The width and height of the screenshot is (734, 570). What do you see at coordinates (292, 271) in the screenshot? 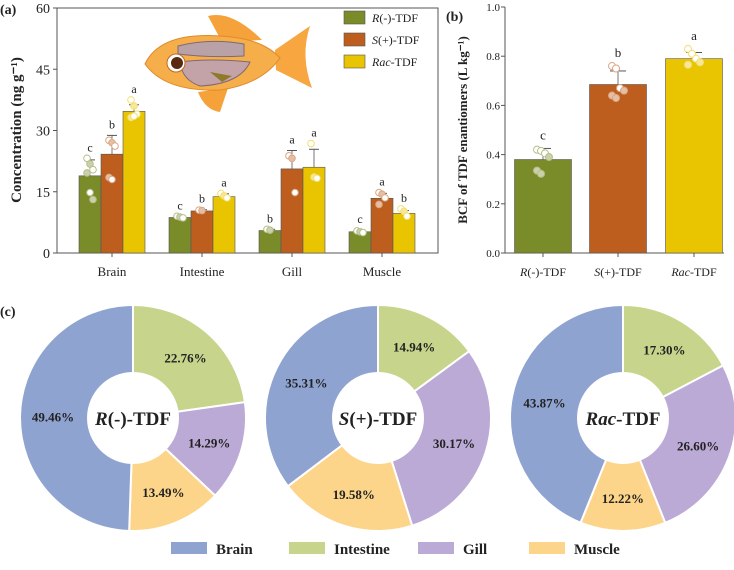
I see `x-tick-label-a: Gill` at bounding box center [292, 271].